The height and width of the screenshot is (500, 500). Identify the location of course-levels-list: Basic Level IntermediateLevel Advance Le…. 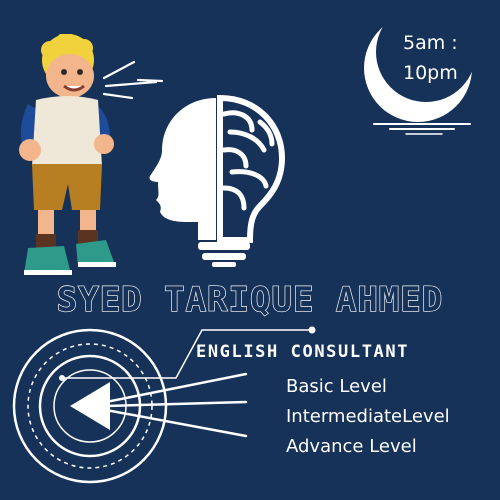
(368, 417).